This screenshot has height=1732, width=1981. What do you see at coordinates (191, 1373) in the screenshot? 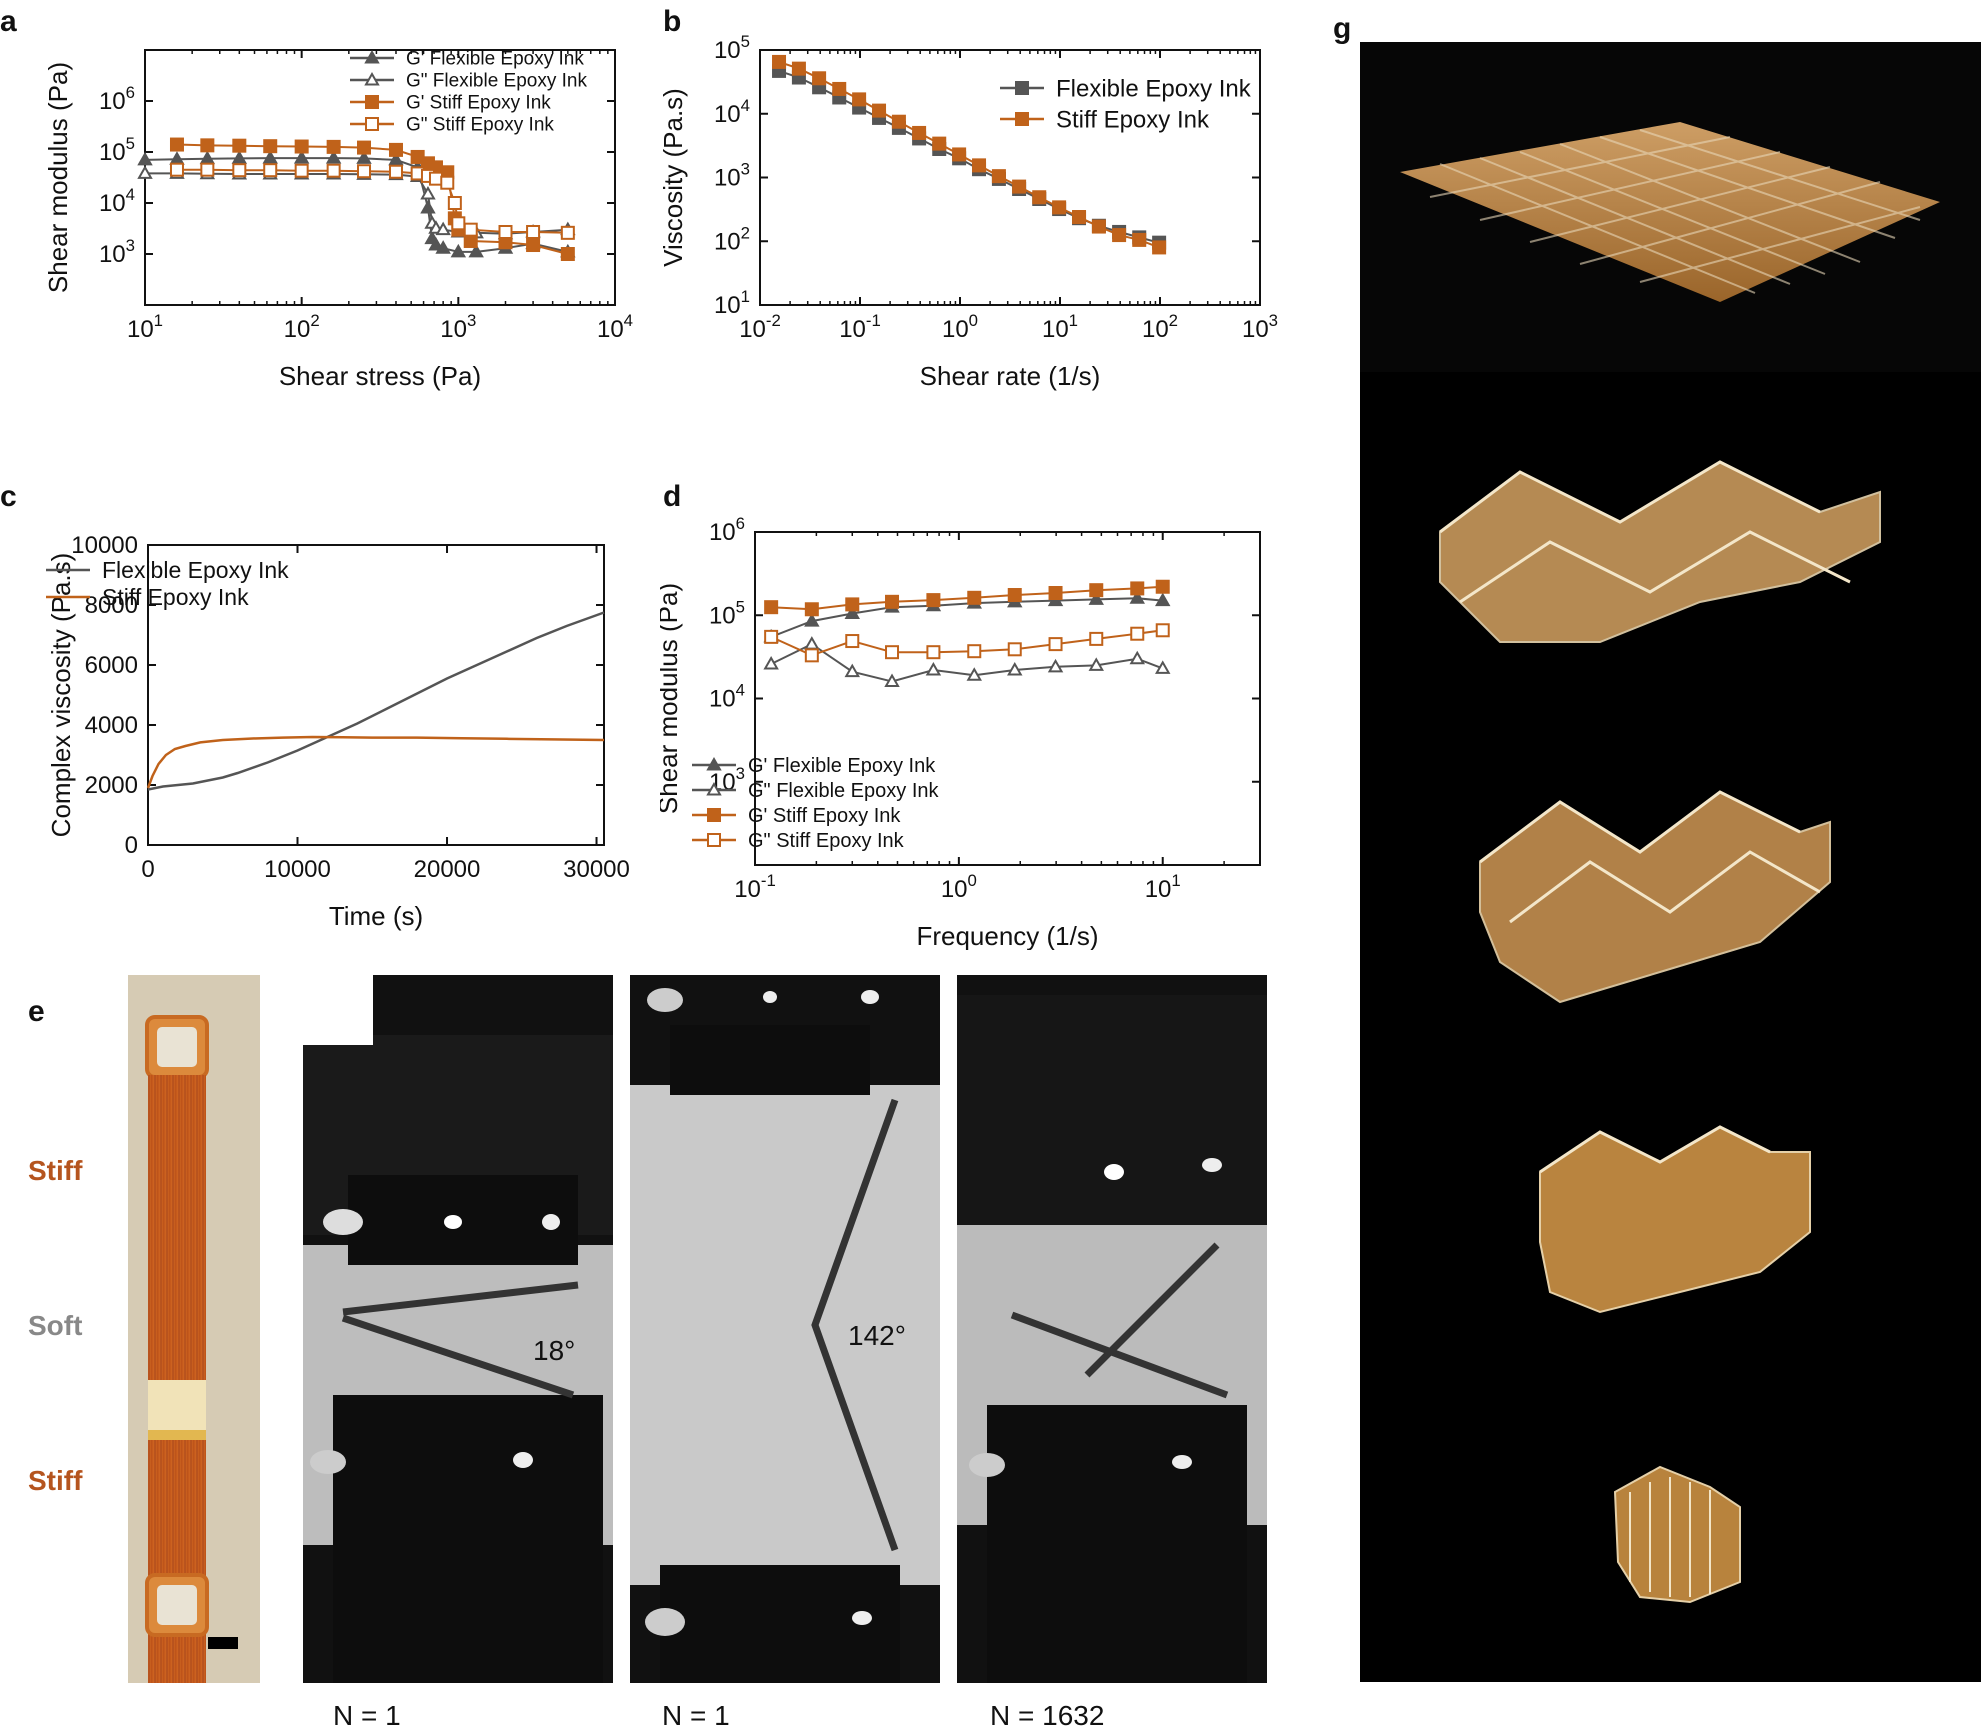
I see `strip-illustration` at bounding box center [191, 1373].